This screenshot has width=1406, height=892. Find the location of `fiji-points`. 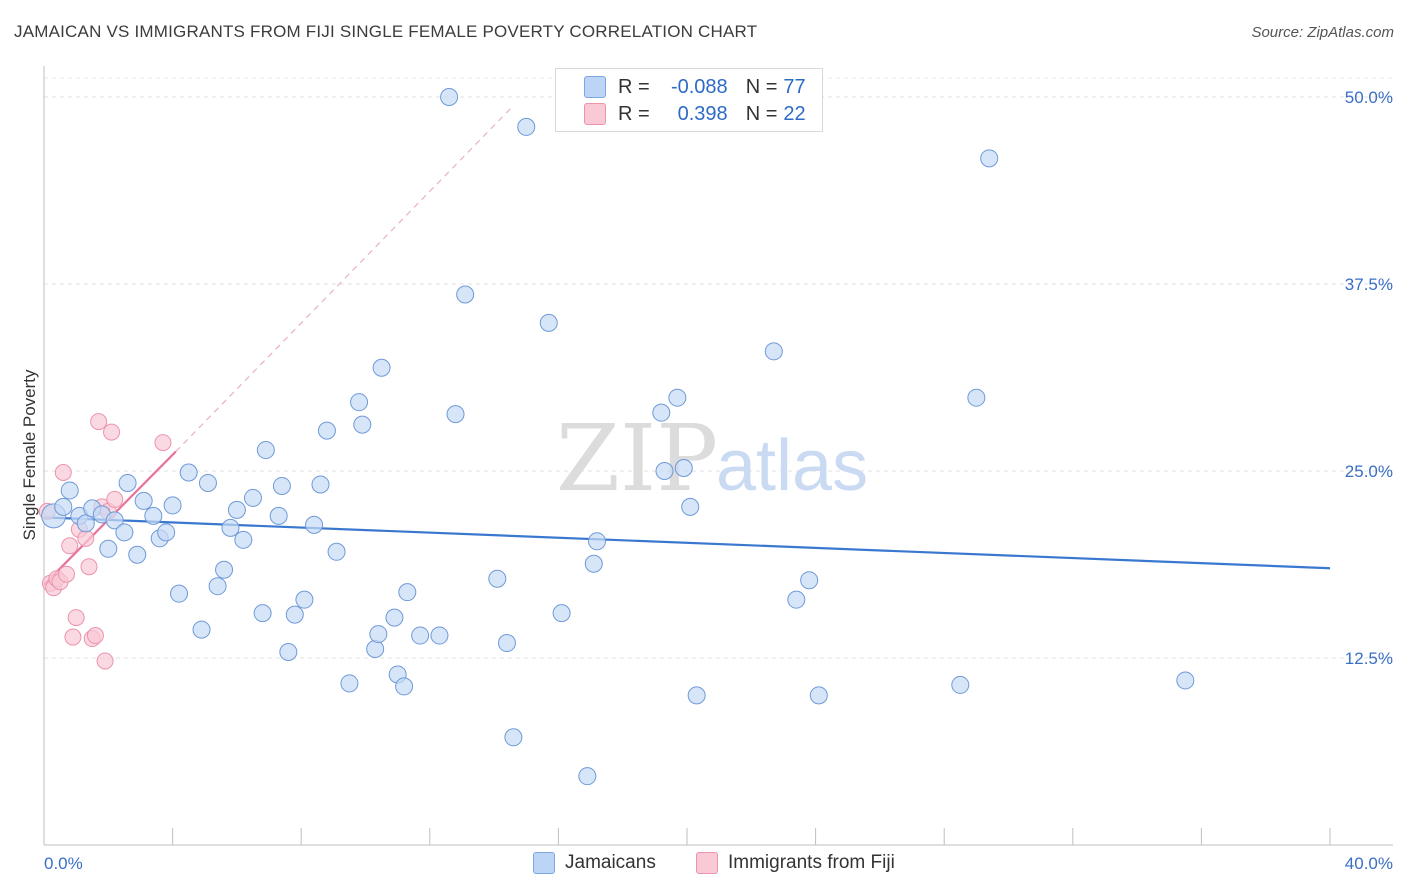

fiji-points is located at coordinates (105, 541).